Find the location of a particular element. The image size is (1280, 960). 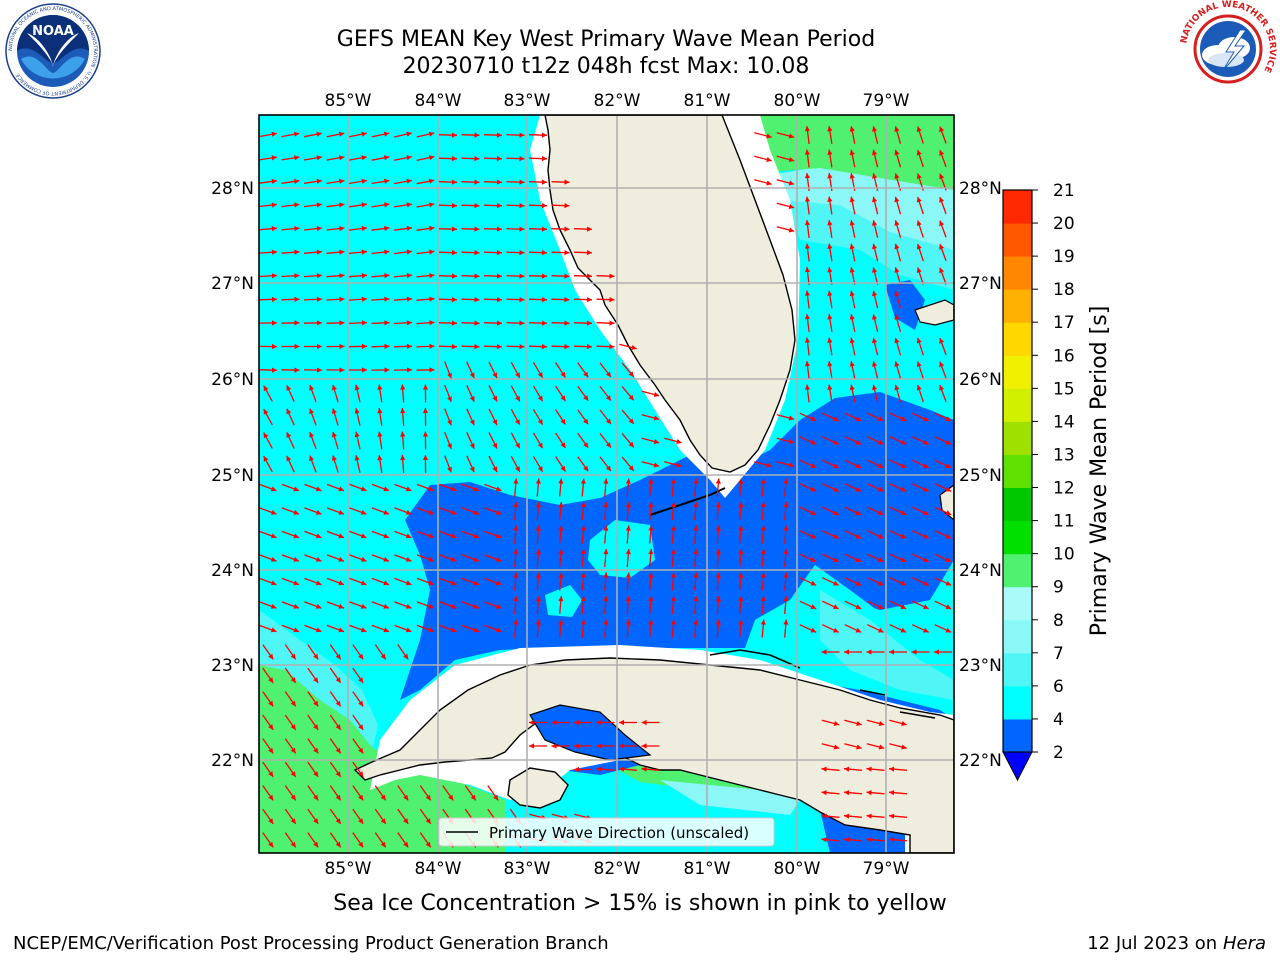

colorbar-tick-label: 17 is located at coordinates (1064, 323).